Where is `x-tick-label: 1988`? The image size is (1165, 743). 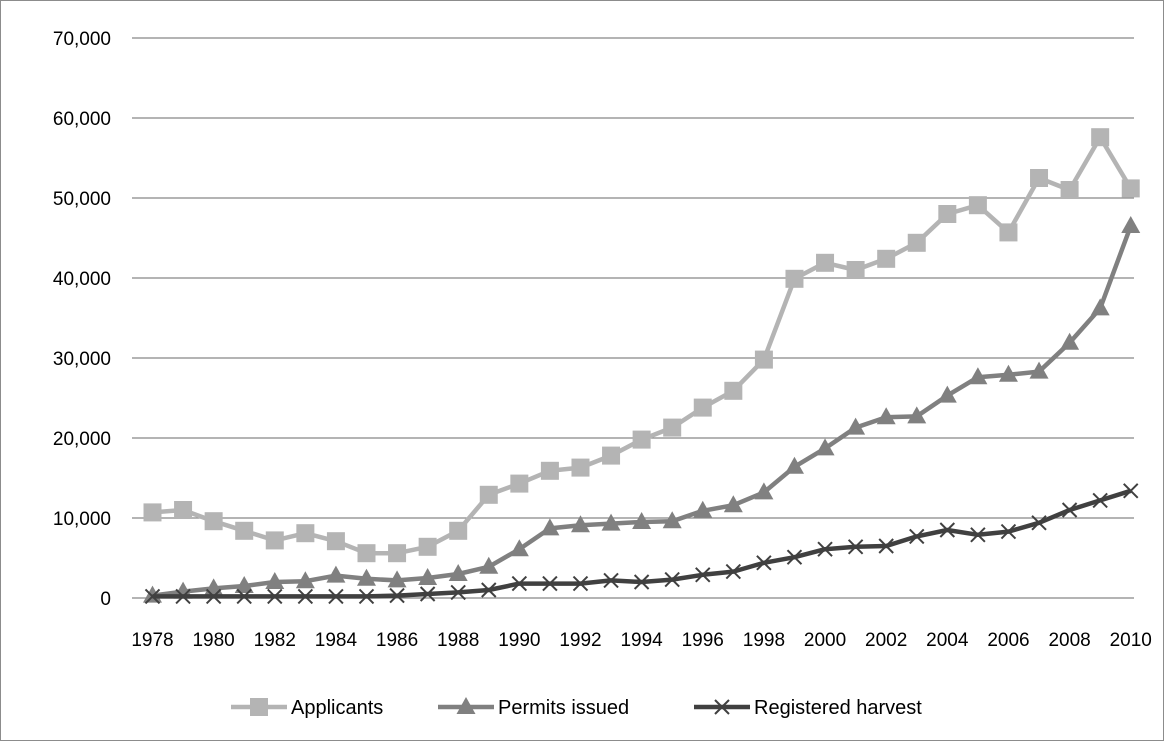
x-tick-label: 1988 is located at coordinates (458, 640).